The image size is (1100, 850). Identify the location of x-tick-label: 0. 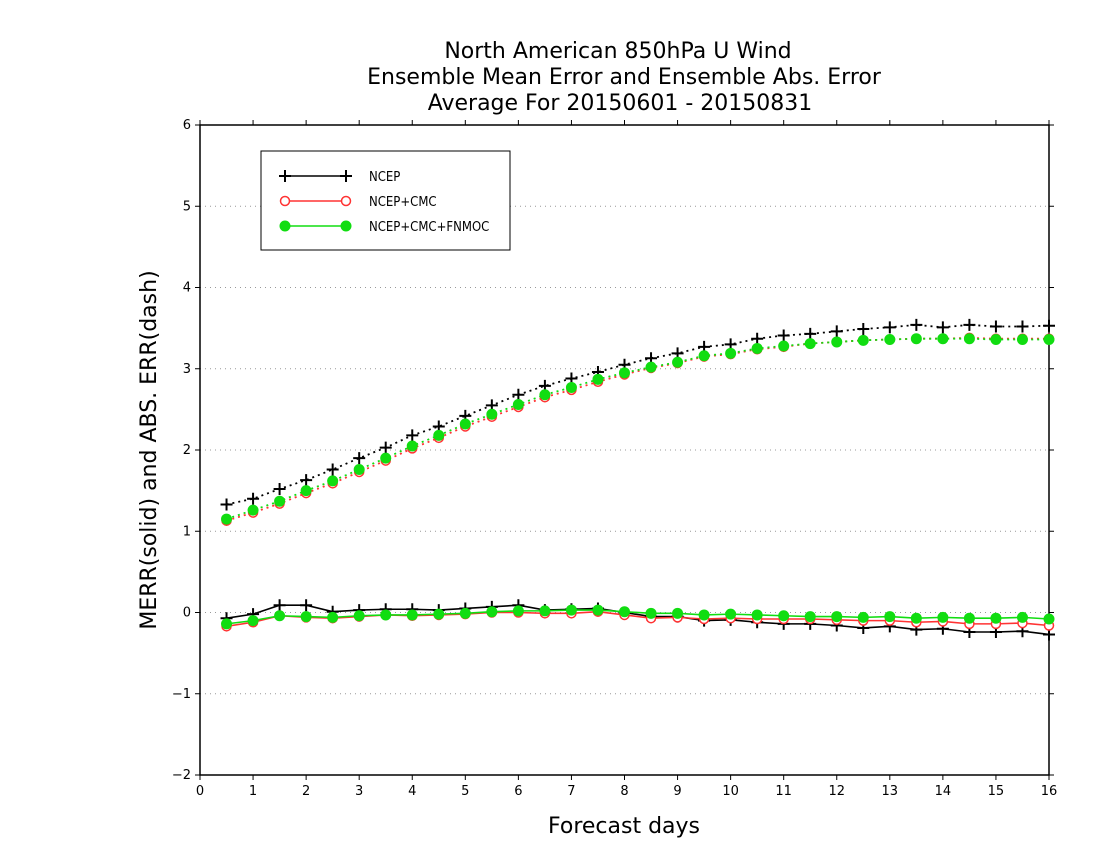
(200, 791).